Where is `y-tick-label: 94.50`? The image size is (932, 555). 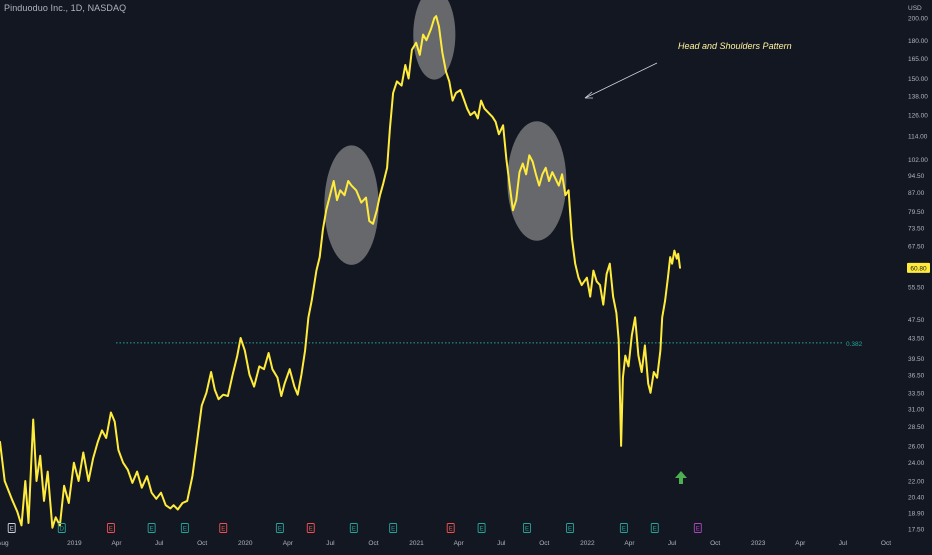
y-tick-label: 94.50 is located at coordinates (916, 176).